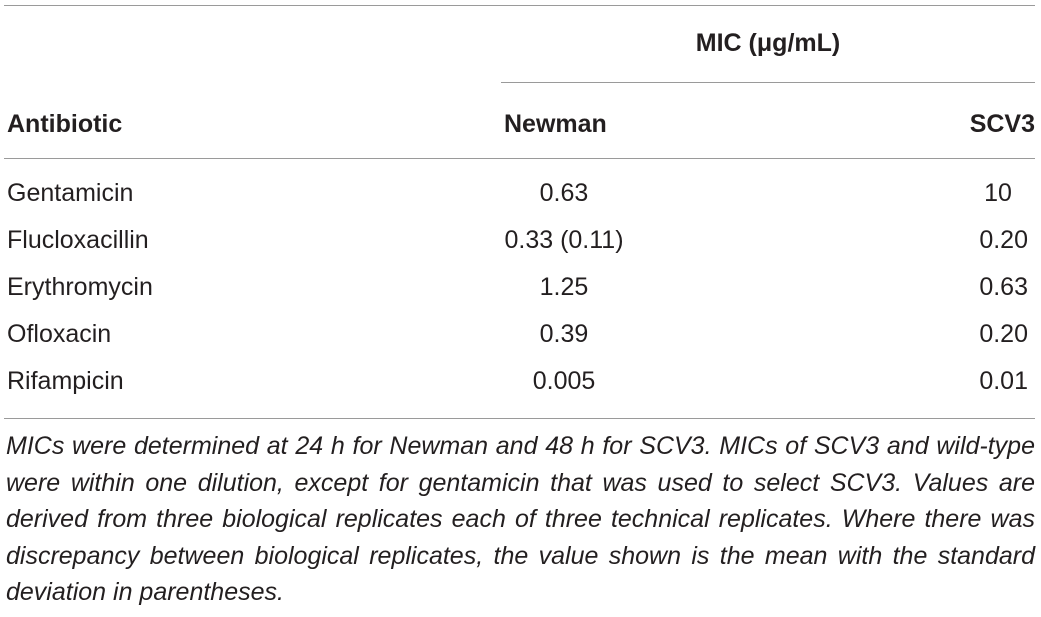  Describe the element at coordinates (70, 193) in the screenshot. I see `antibiotic-cell: Gentamicin` at that location.